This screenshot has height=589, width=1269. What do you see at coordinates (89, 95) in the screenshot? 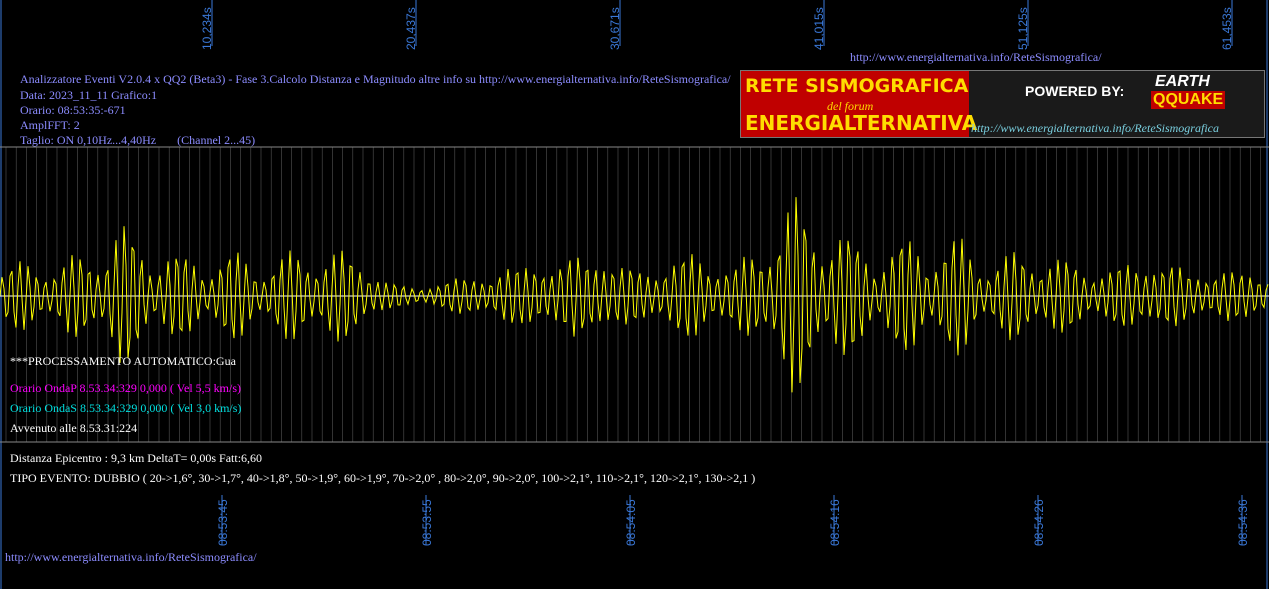
I see `info-line-2: Data: 2023_11_11 Grafico:1` at bounding box center [89, 95].